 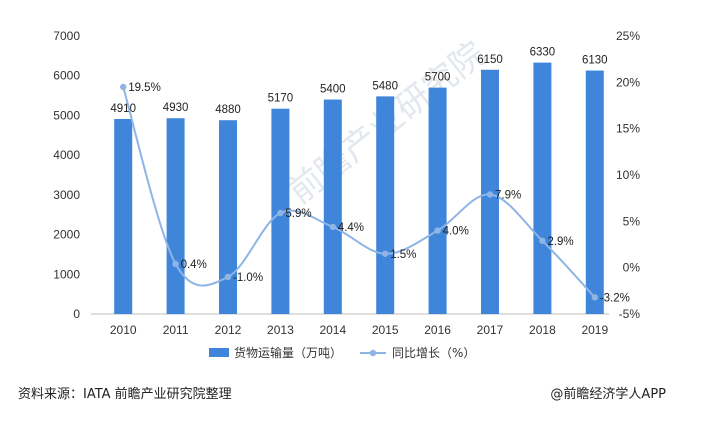 I want to click on right-tick-label: 15%, so click(x=628, y=129).